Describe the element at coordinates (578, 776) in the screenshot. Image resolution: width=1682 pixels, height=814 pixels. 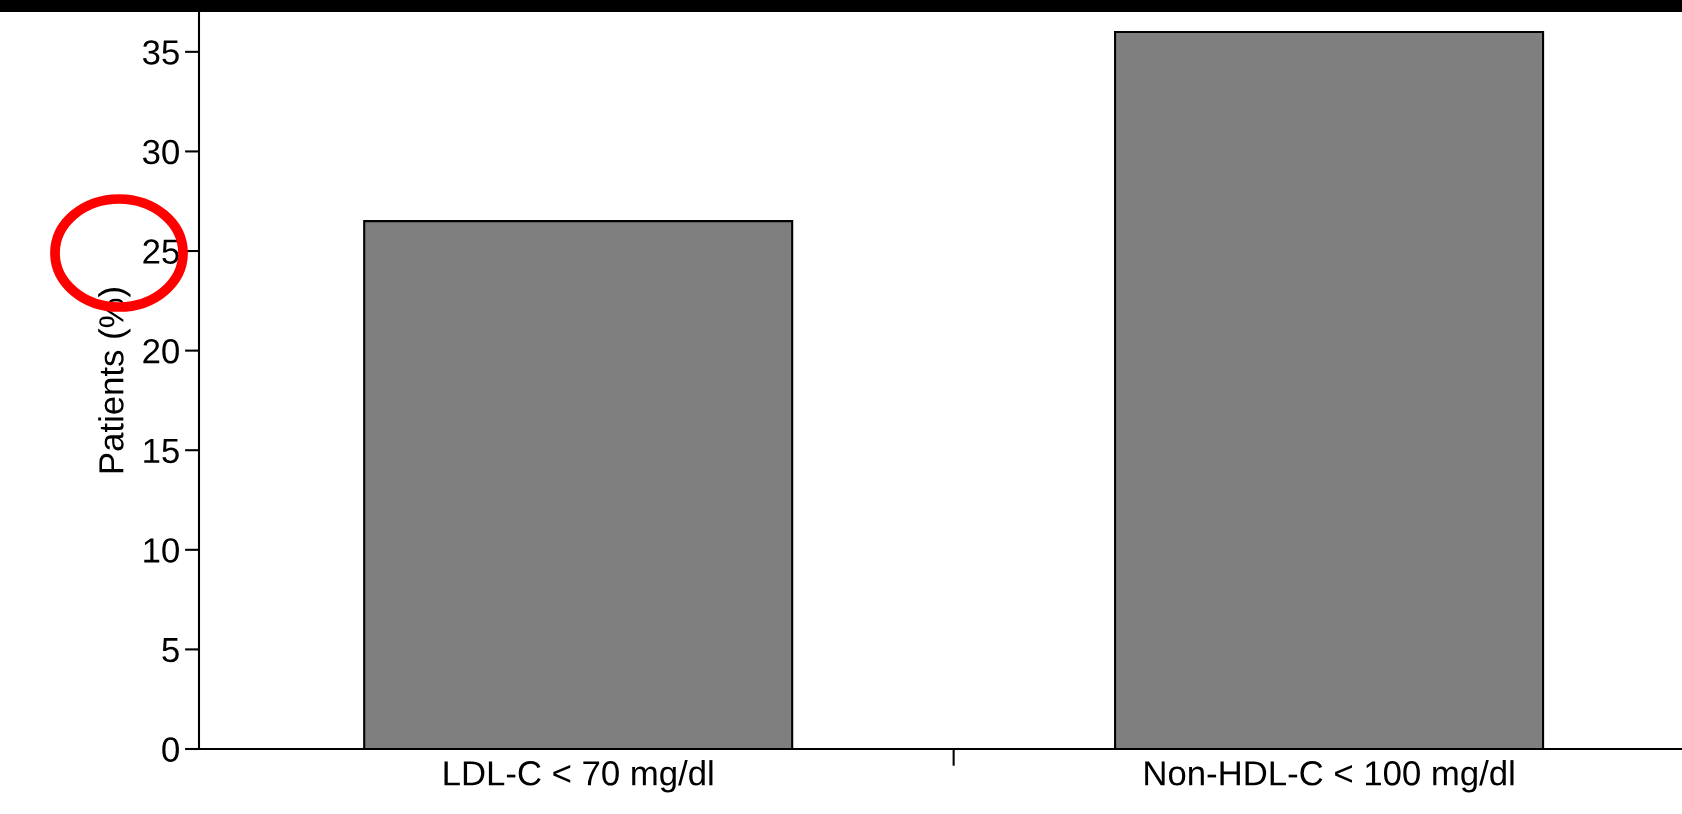
I see `x-tick-label: LDL-C < 70 mg/dl` at that location.